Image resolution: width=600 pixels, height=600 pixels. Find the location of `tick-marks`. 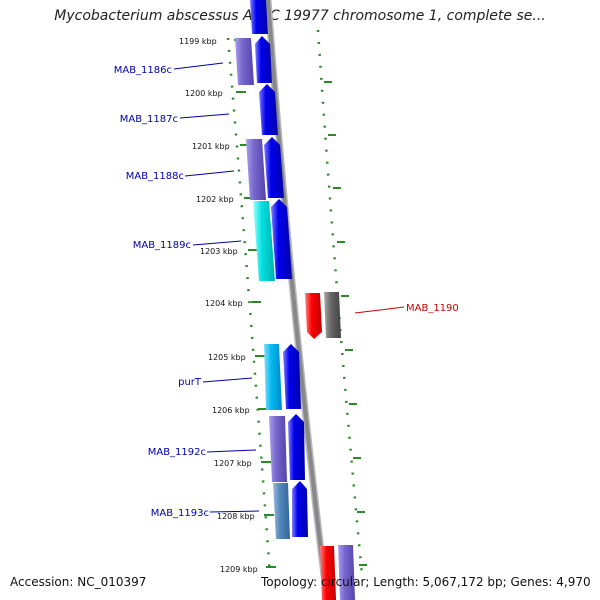

tick-marks is located at coordinates (255, 303).